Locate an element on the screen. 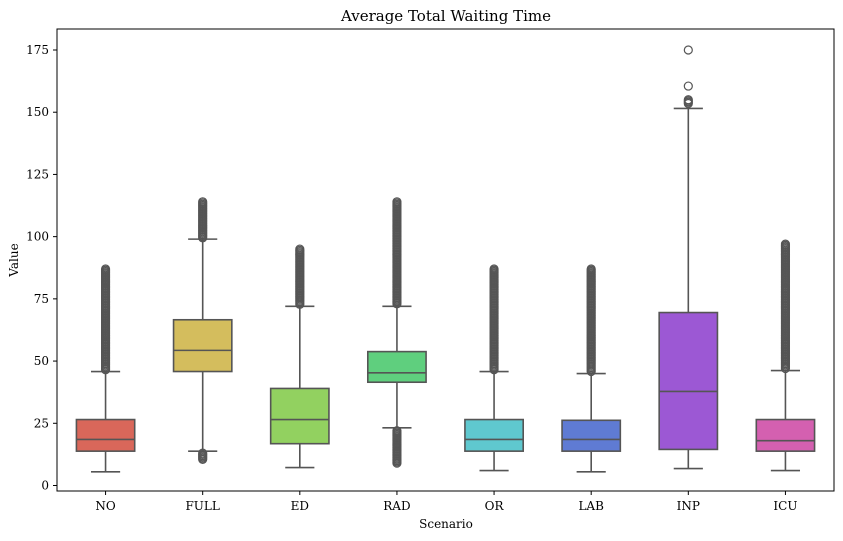 Image resolution: width=843 pixels, height=541 pixels. x-axis-label: Scenario is located at coordinates (446, 524).